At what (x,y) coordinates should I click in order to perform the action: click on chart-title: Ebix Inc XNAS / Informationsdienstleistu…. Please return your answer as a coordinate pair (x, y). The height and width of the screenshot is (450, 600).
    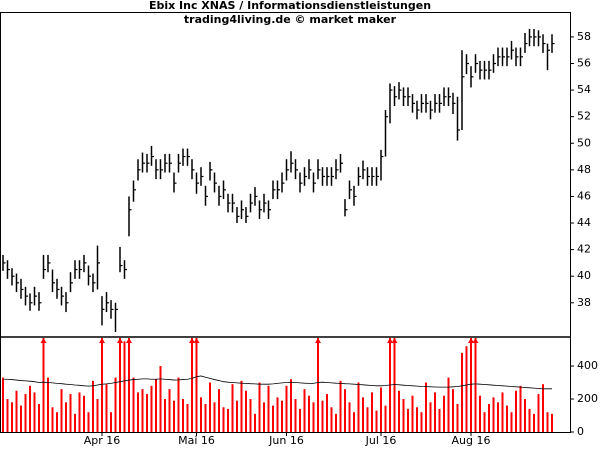
    Looking at the image, I should click on (290, 6).